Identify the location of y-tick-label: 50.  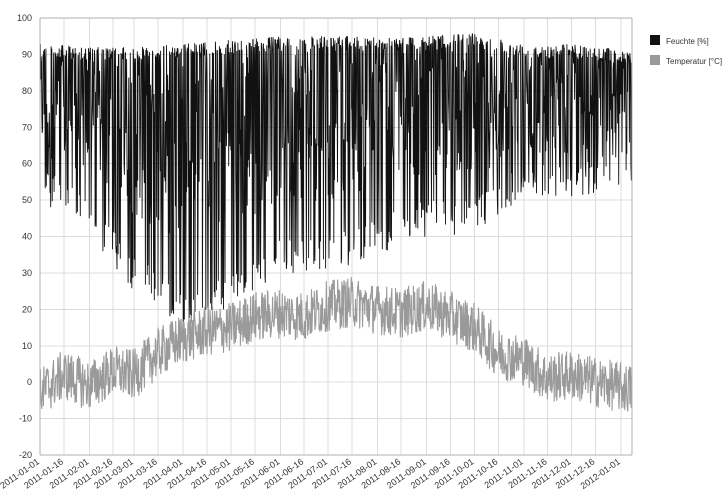
(27, 200).